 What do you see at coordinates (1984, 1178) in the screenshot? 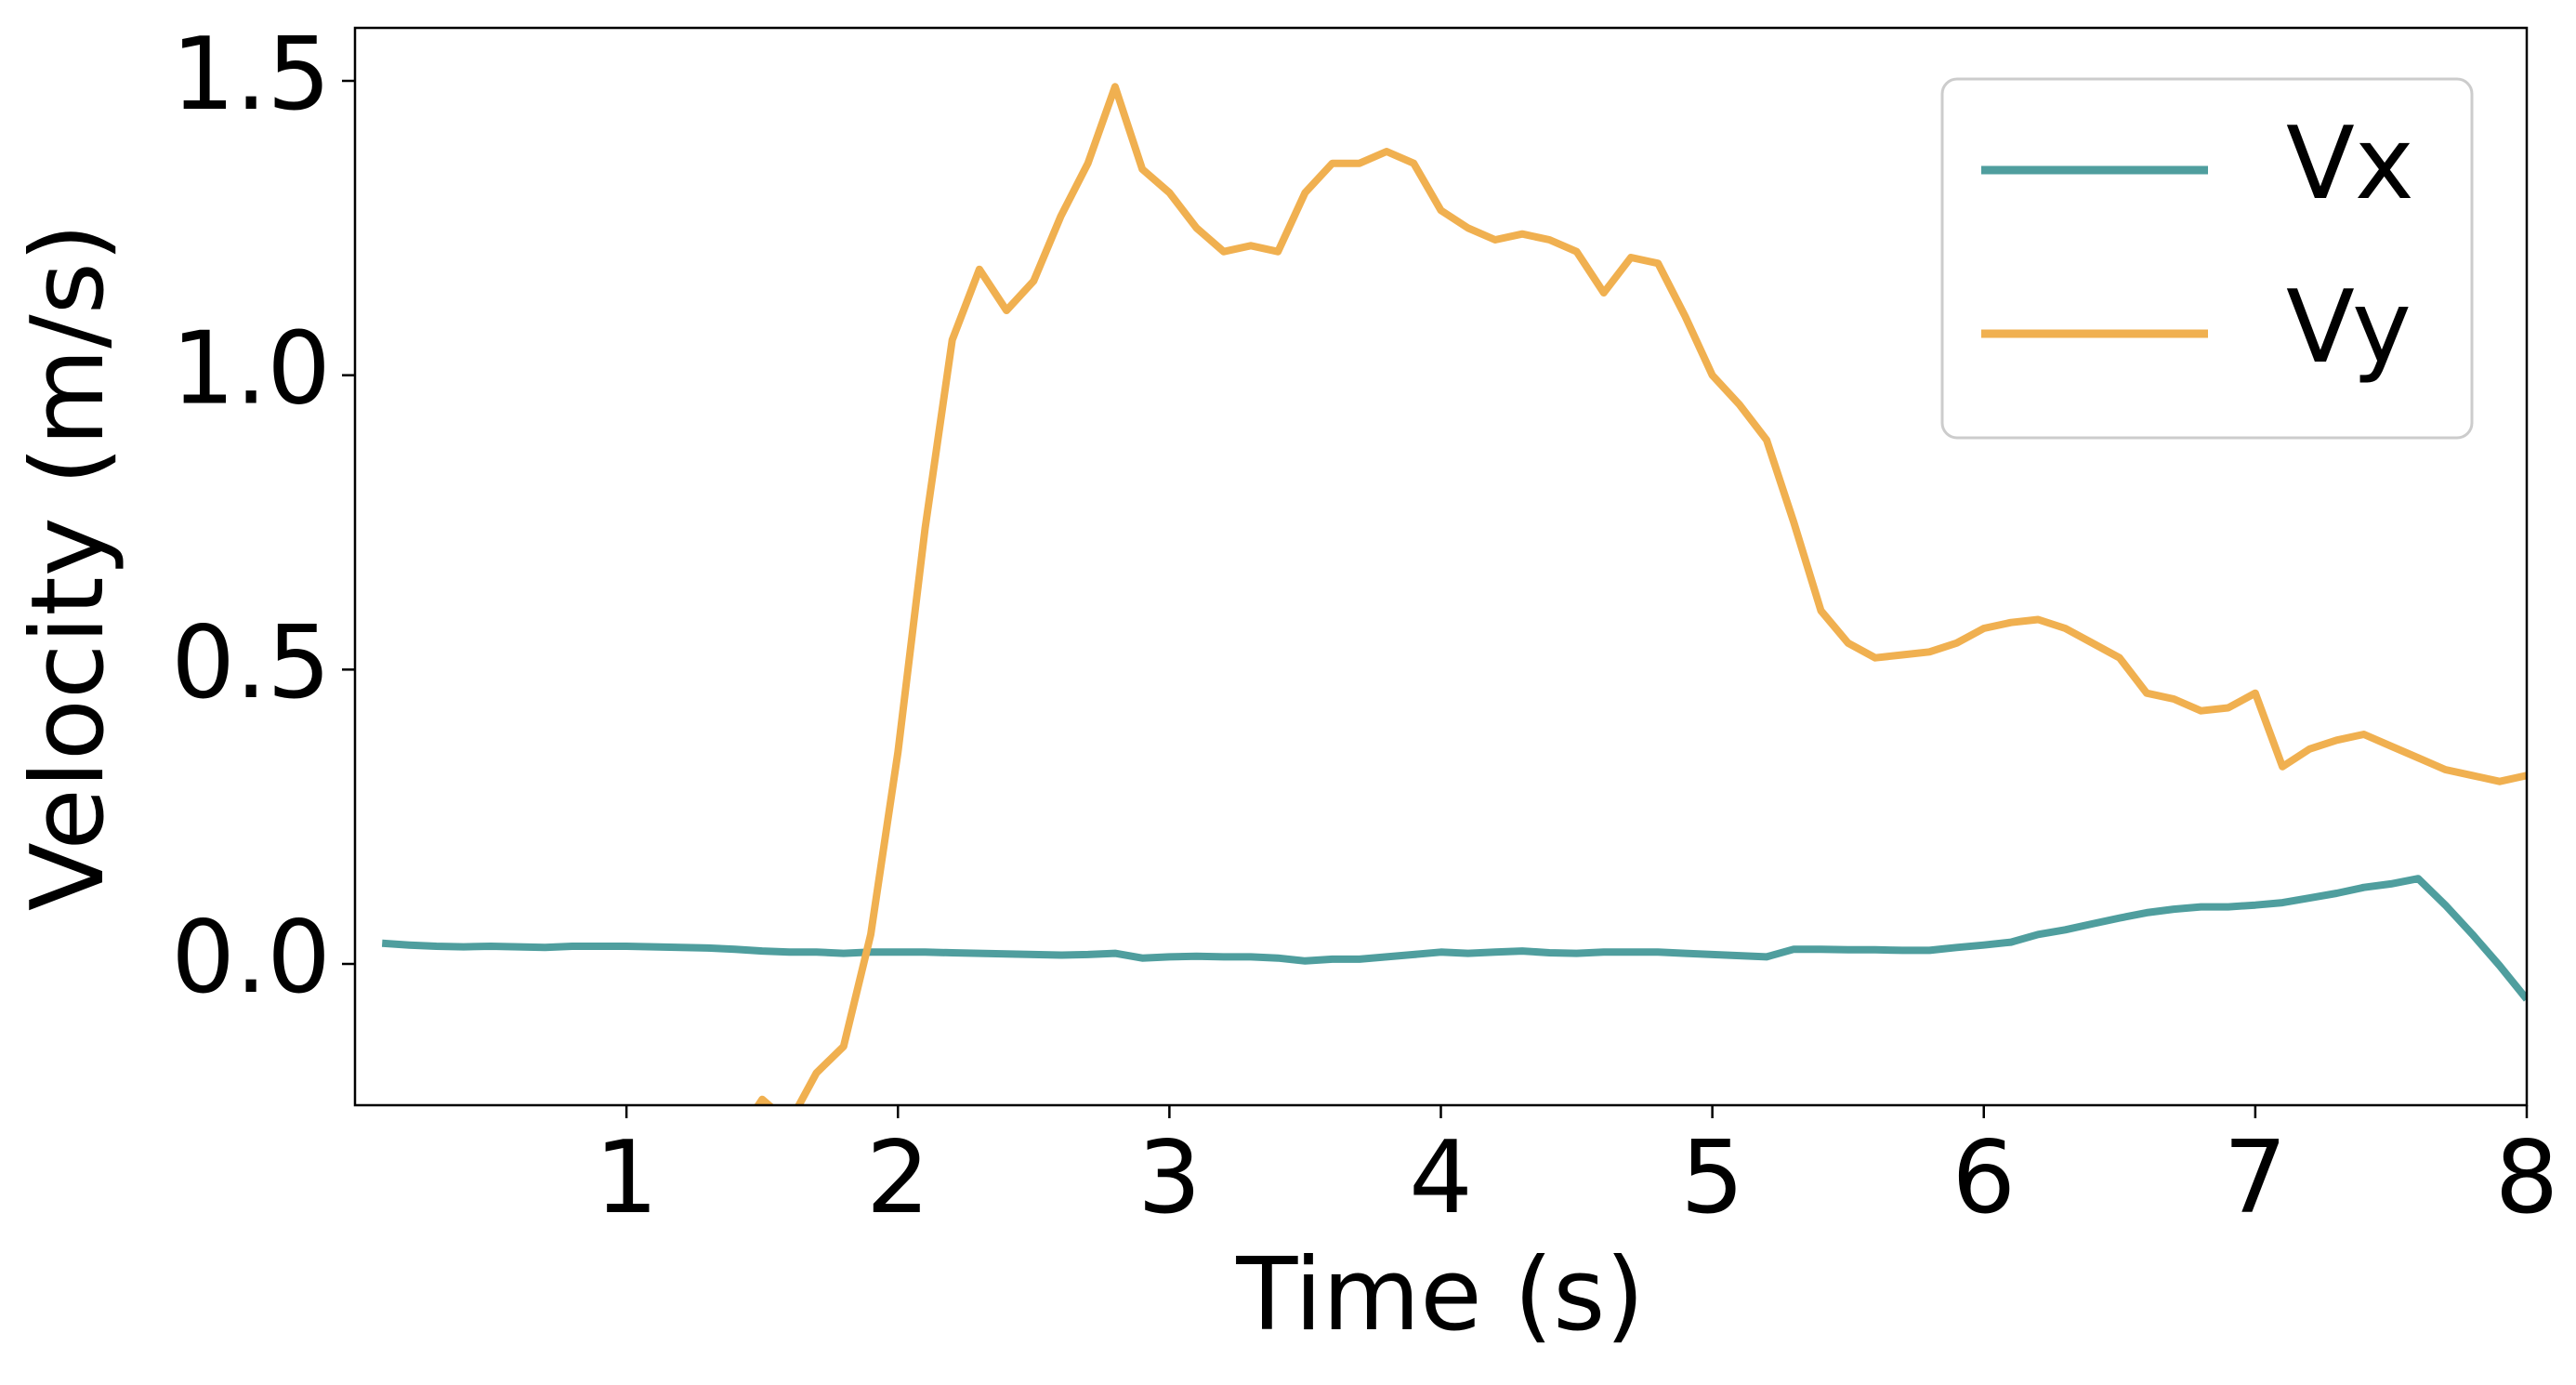
I see `x-tick-label: 6` at bounding box center [1984, 1178].